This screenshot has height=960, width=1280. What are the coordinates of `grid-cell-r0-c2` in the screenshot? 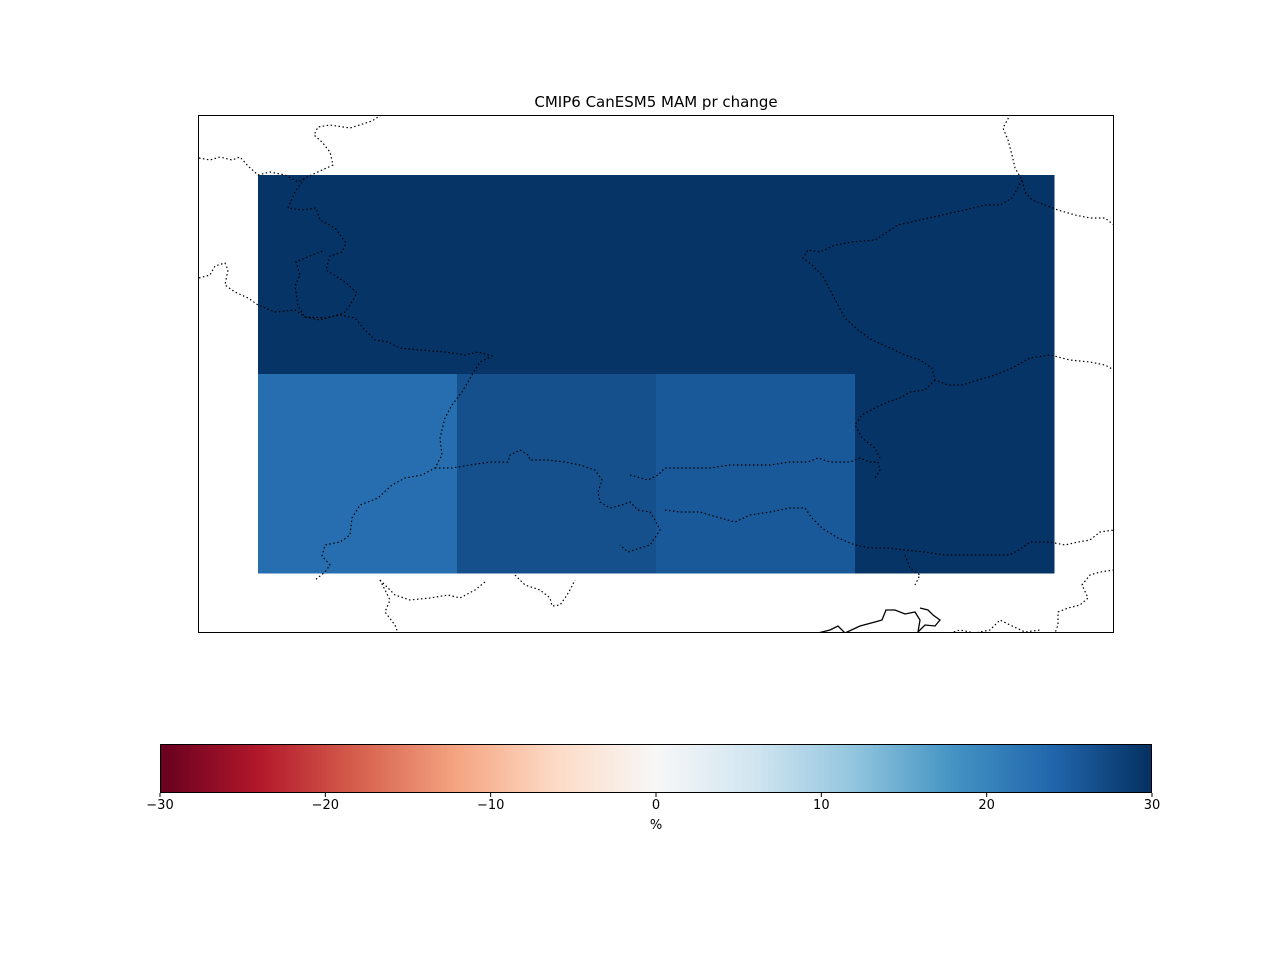 It's located at (756, 275).